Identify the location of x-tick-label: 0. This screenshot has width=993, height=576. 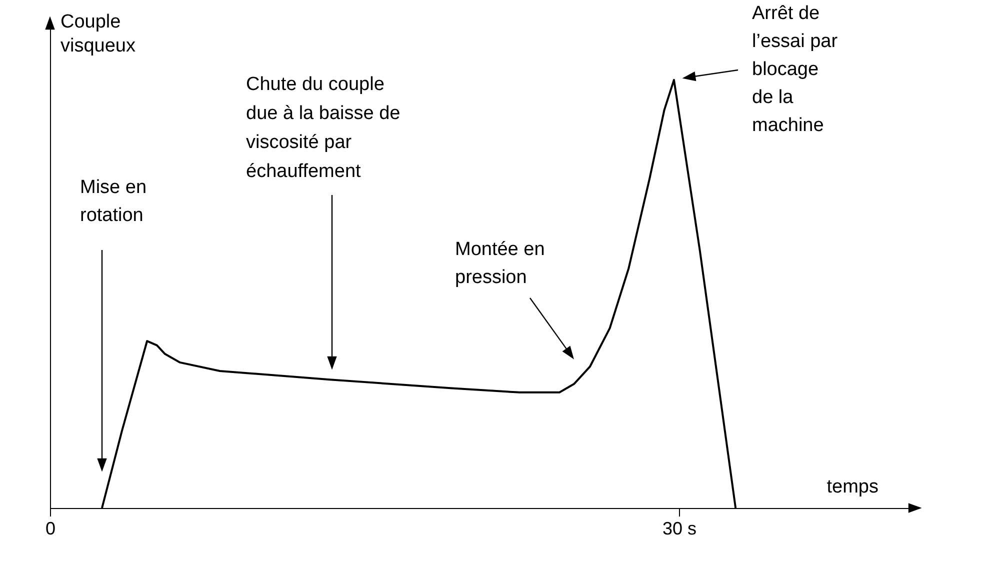
(50, 528).